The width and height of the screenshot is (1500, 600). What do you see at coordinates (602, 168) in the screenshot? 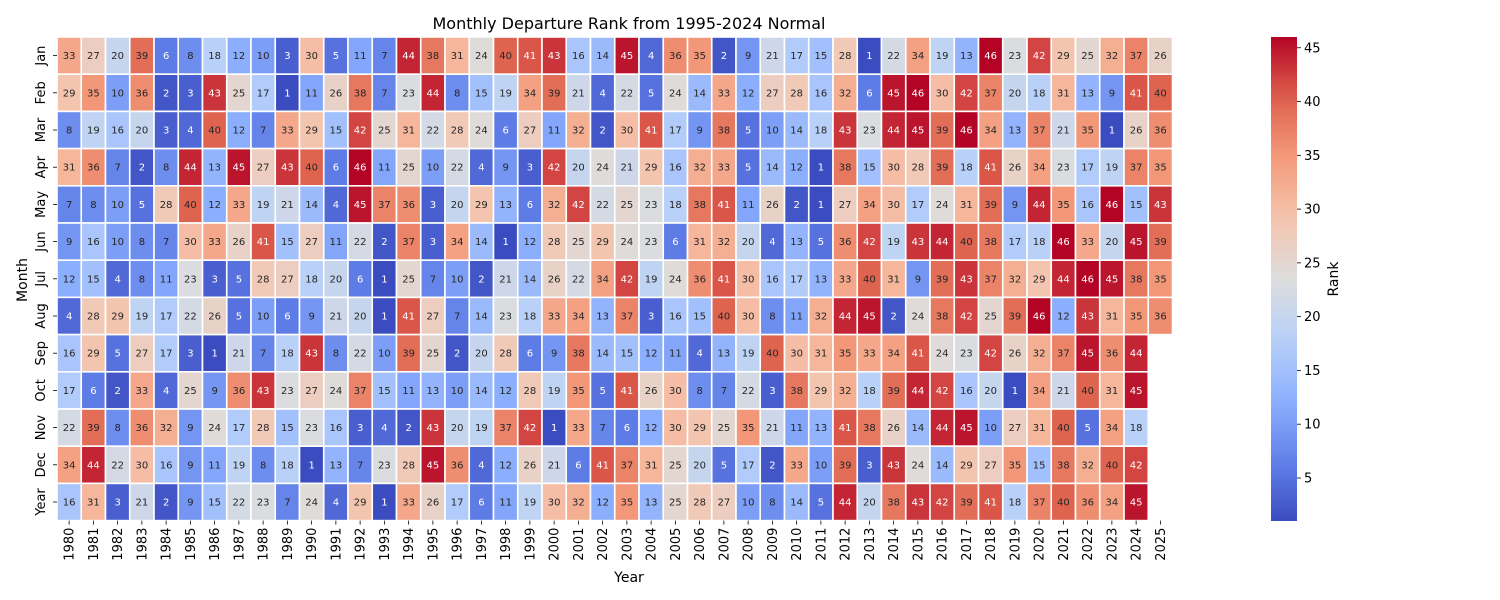
I see `cell-value-label: 24` at bounding box center [602, 168].